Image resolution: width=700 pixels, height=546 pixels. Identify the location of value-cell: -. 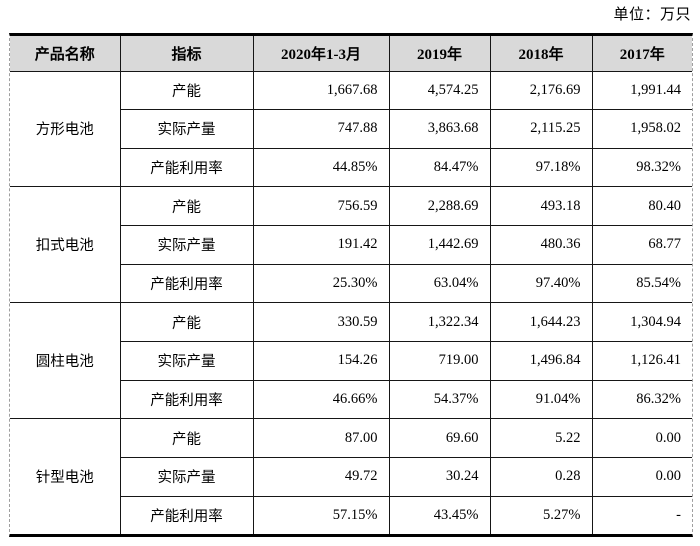
(641, 514).